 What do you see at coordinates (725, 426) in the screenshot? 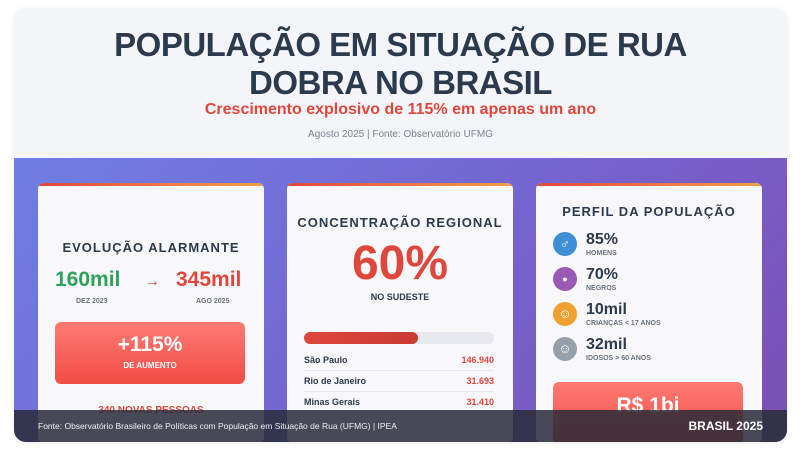
I see `footer-brand: BRASIL 2025` at bounding box center [725, 426].